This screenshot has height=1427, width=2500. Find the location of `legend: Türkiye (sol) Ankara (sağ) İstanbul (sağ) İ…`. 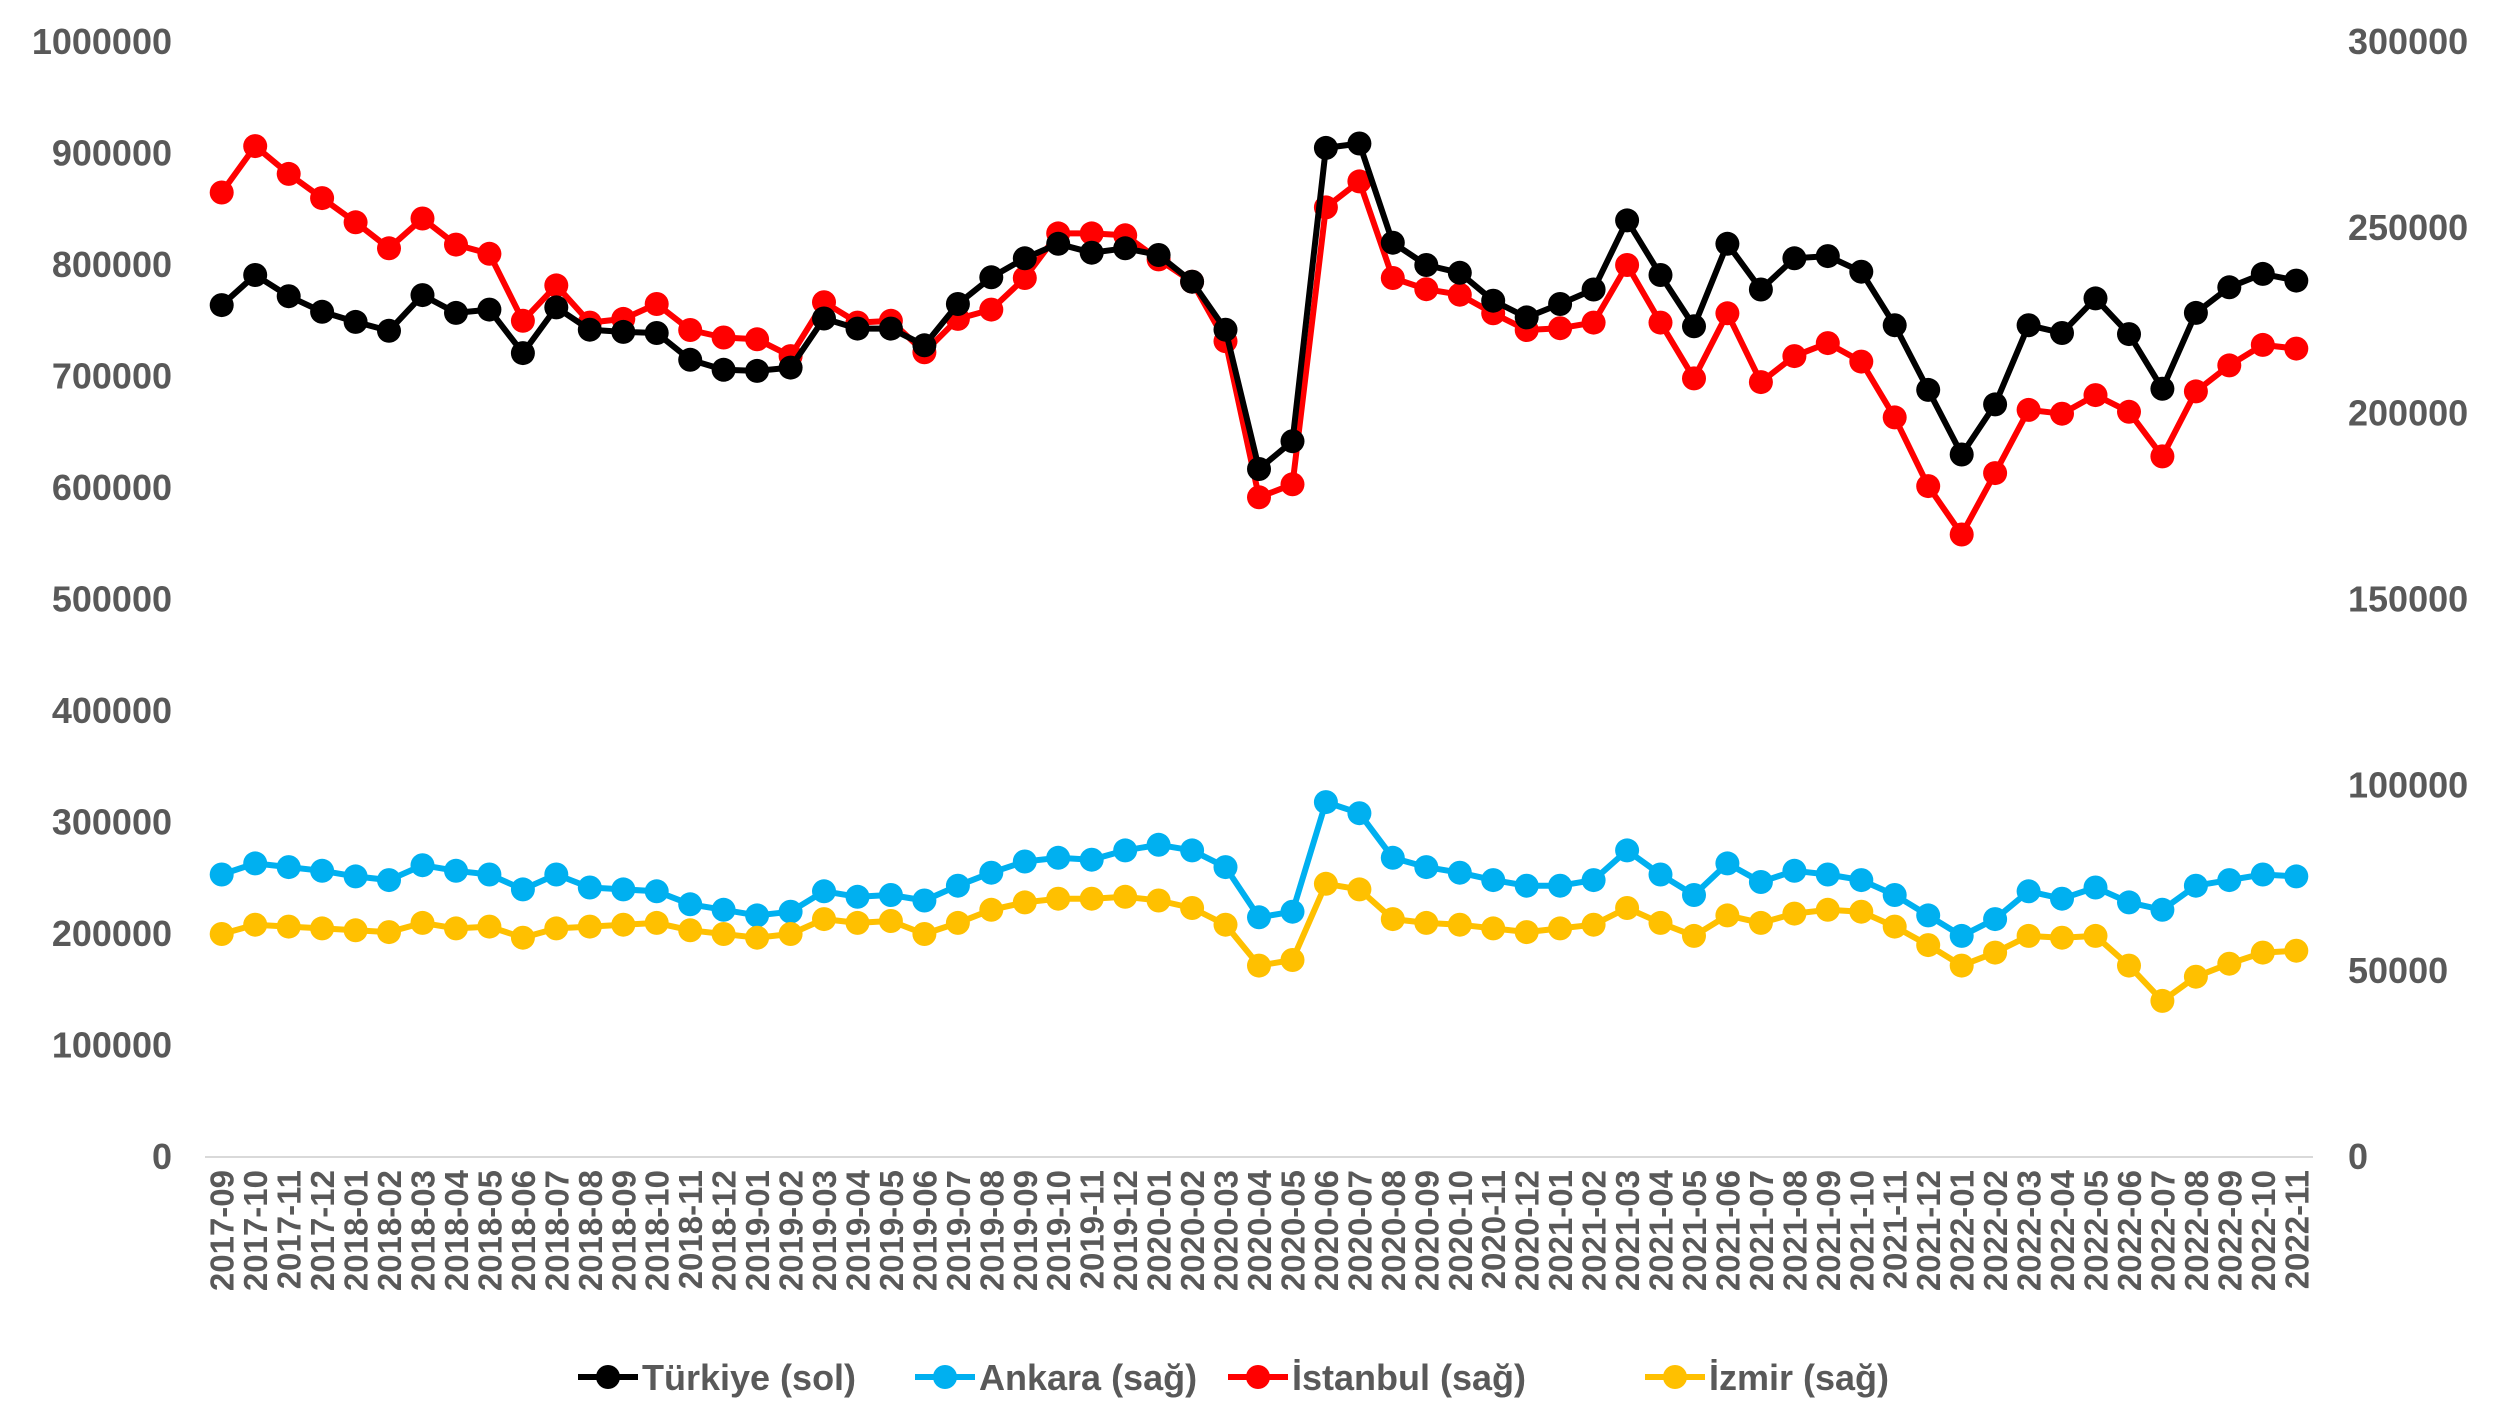

legend: Türkiye (sol) Ankara (sağ) İstanbul (sağ) İ… is located at coordinates (1233, 1377).